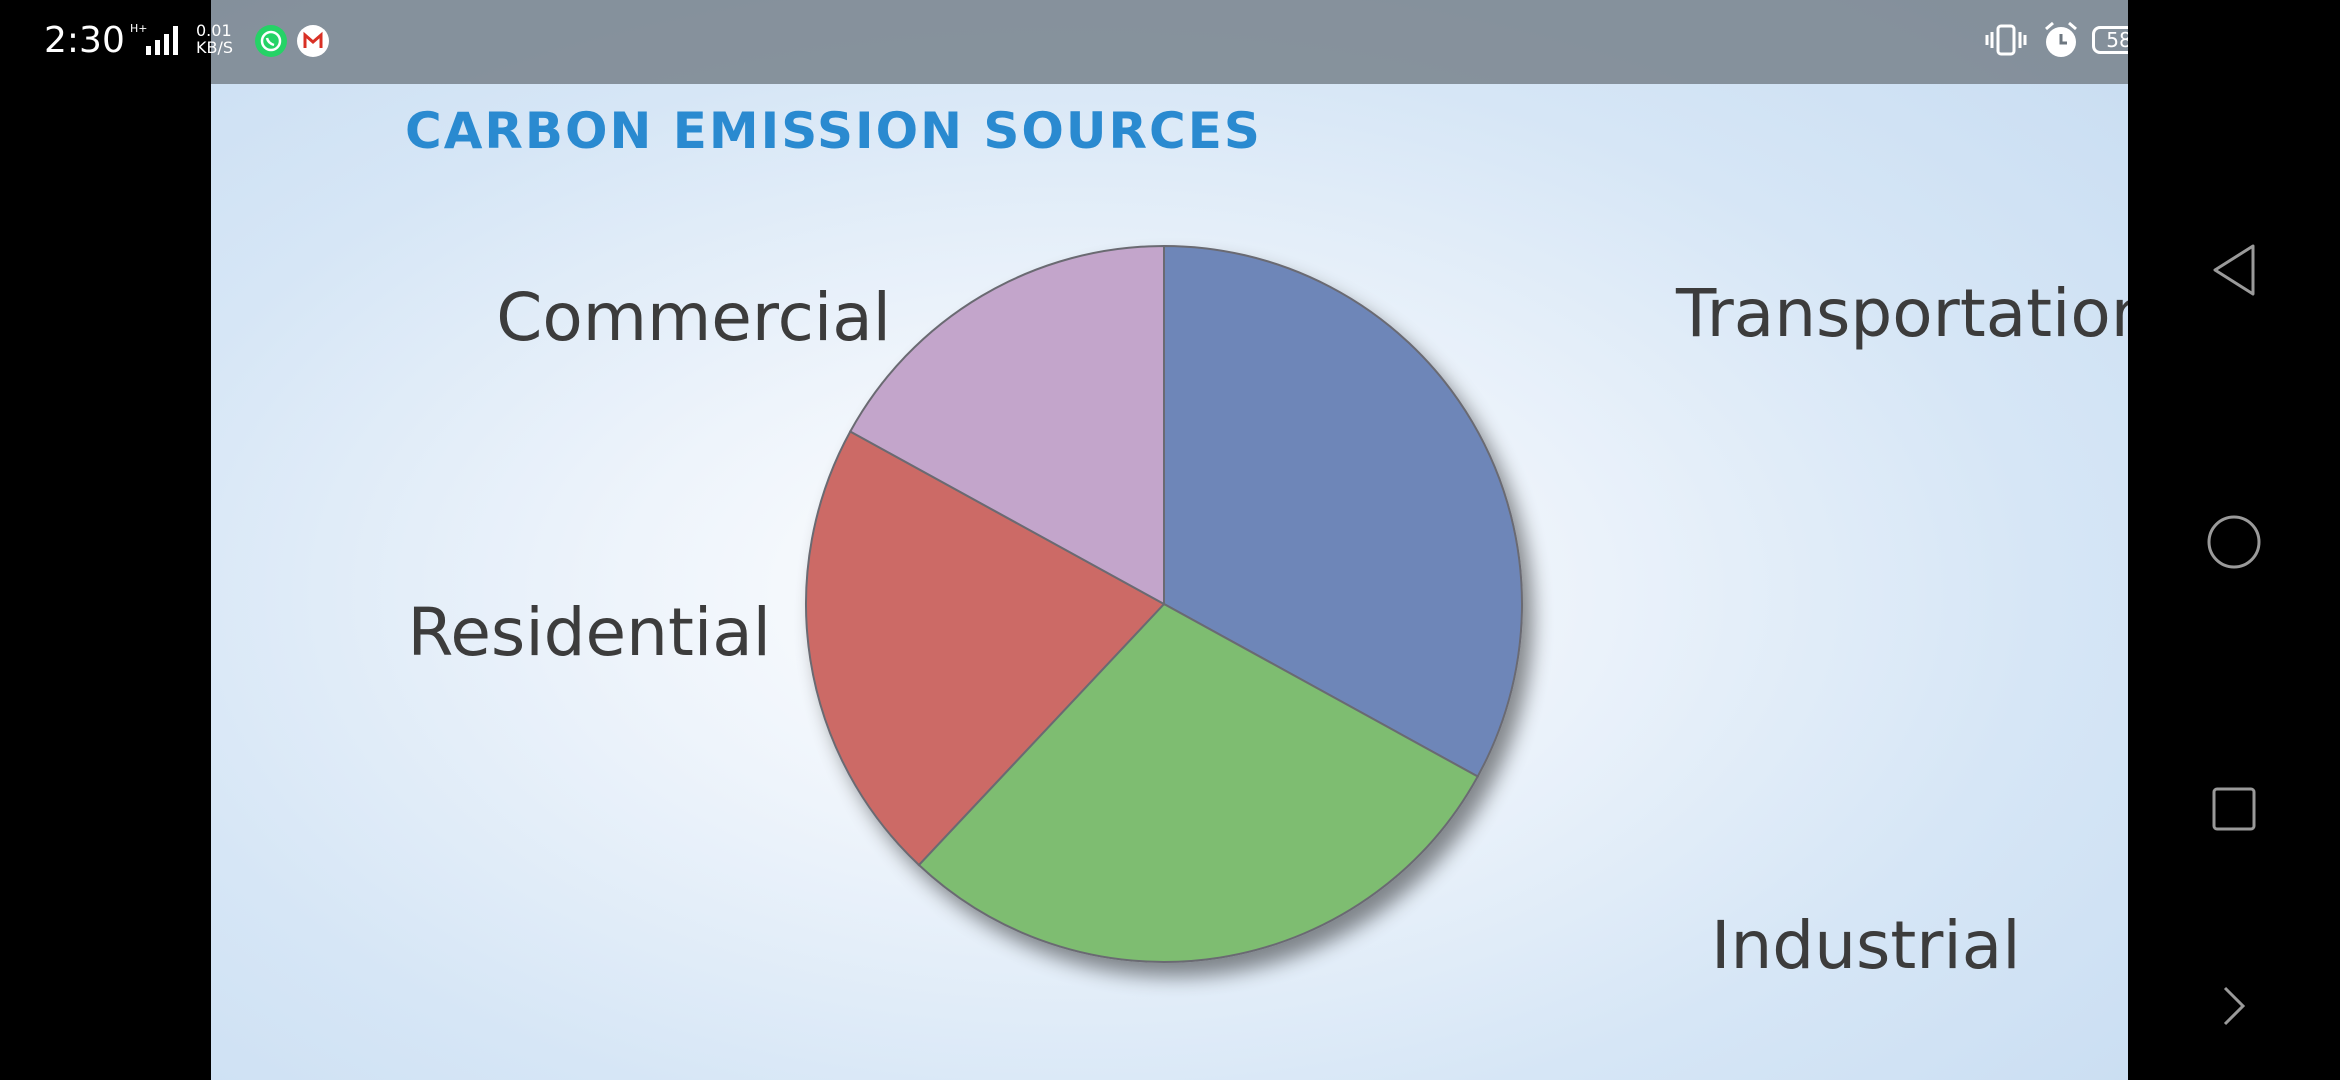 The image size is (2340, 1080). I want to click on back-icon, so click(2234, 270).